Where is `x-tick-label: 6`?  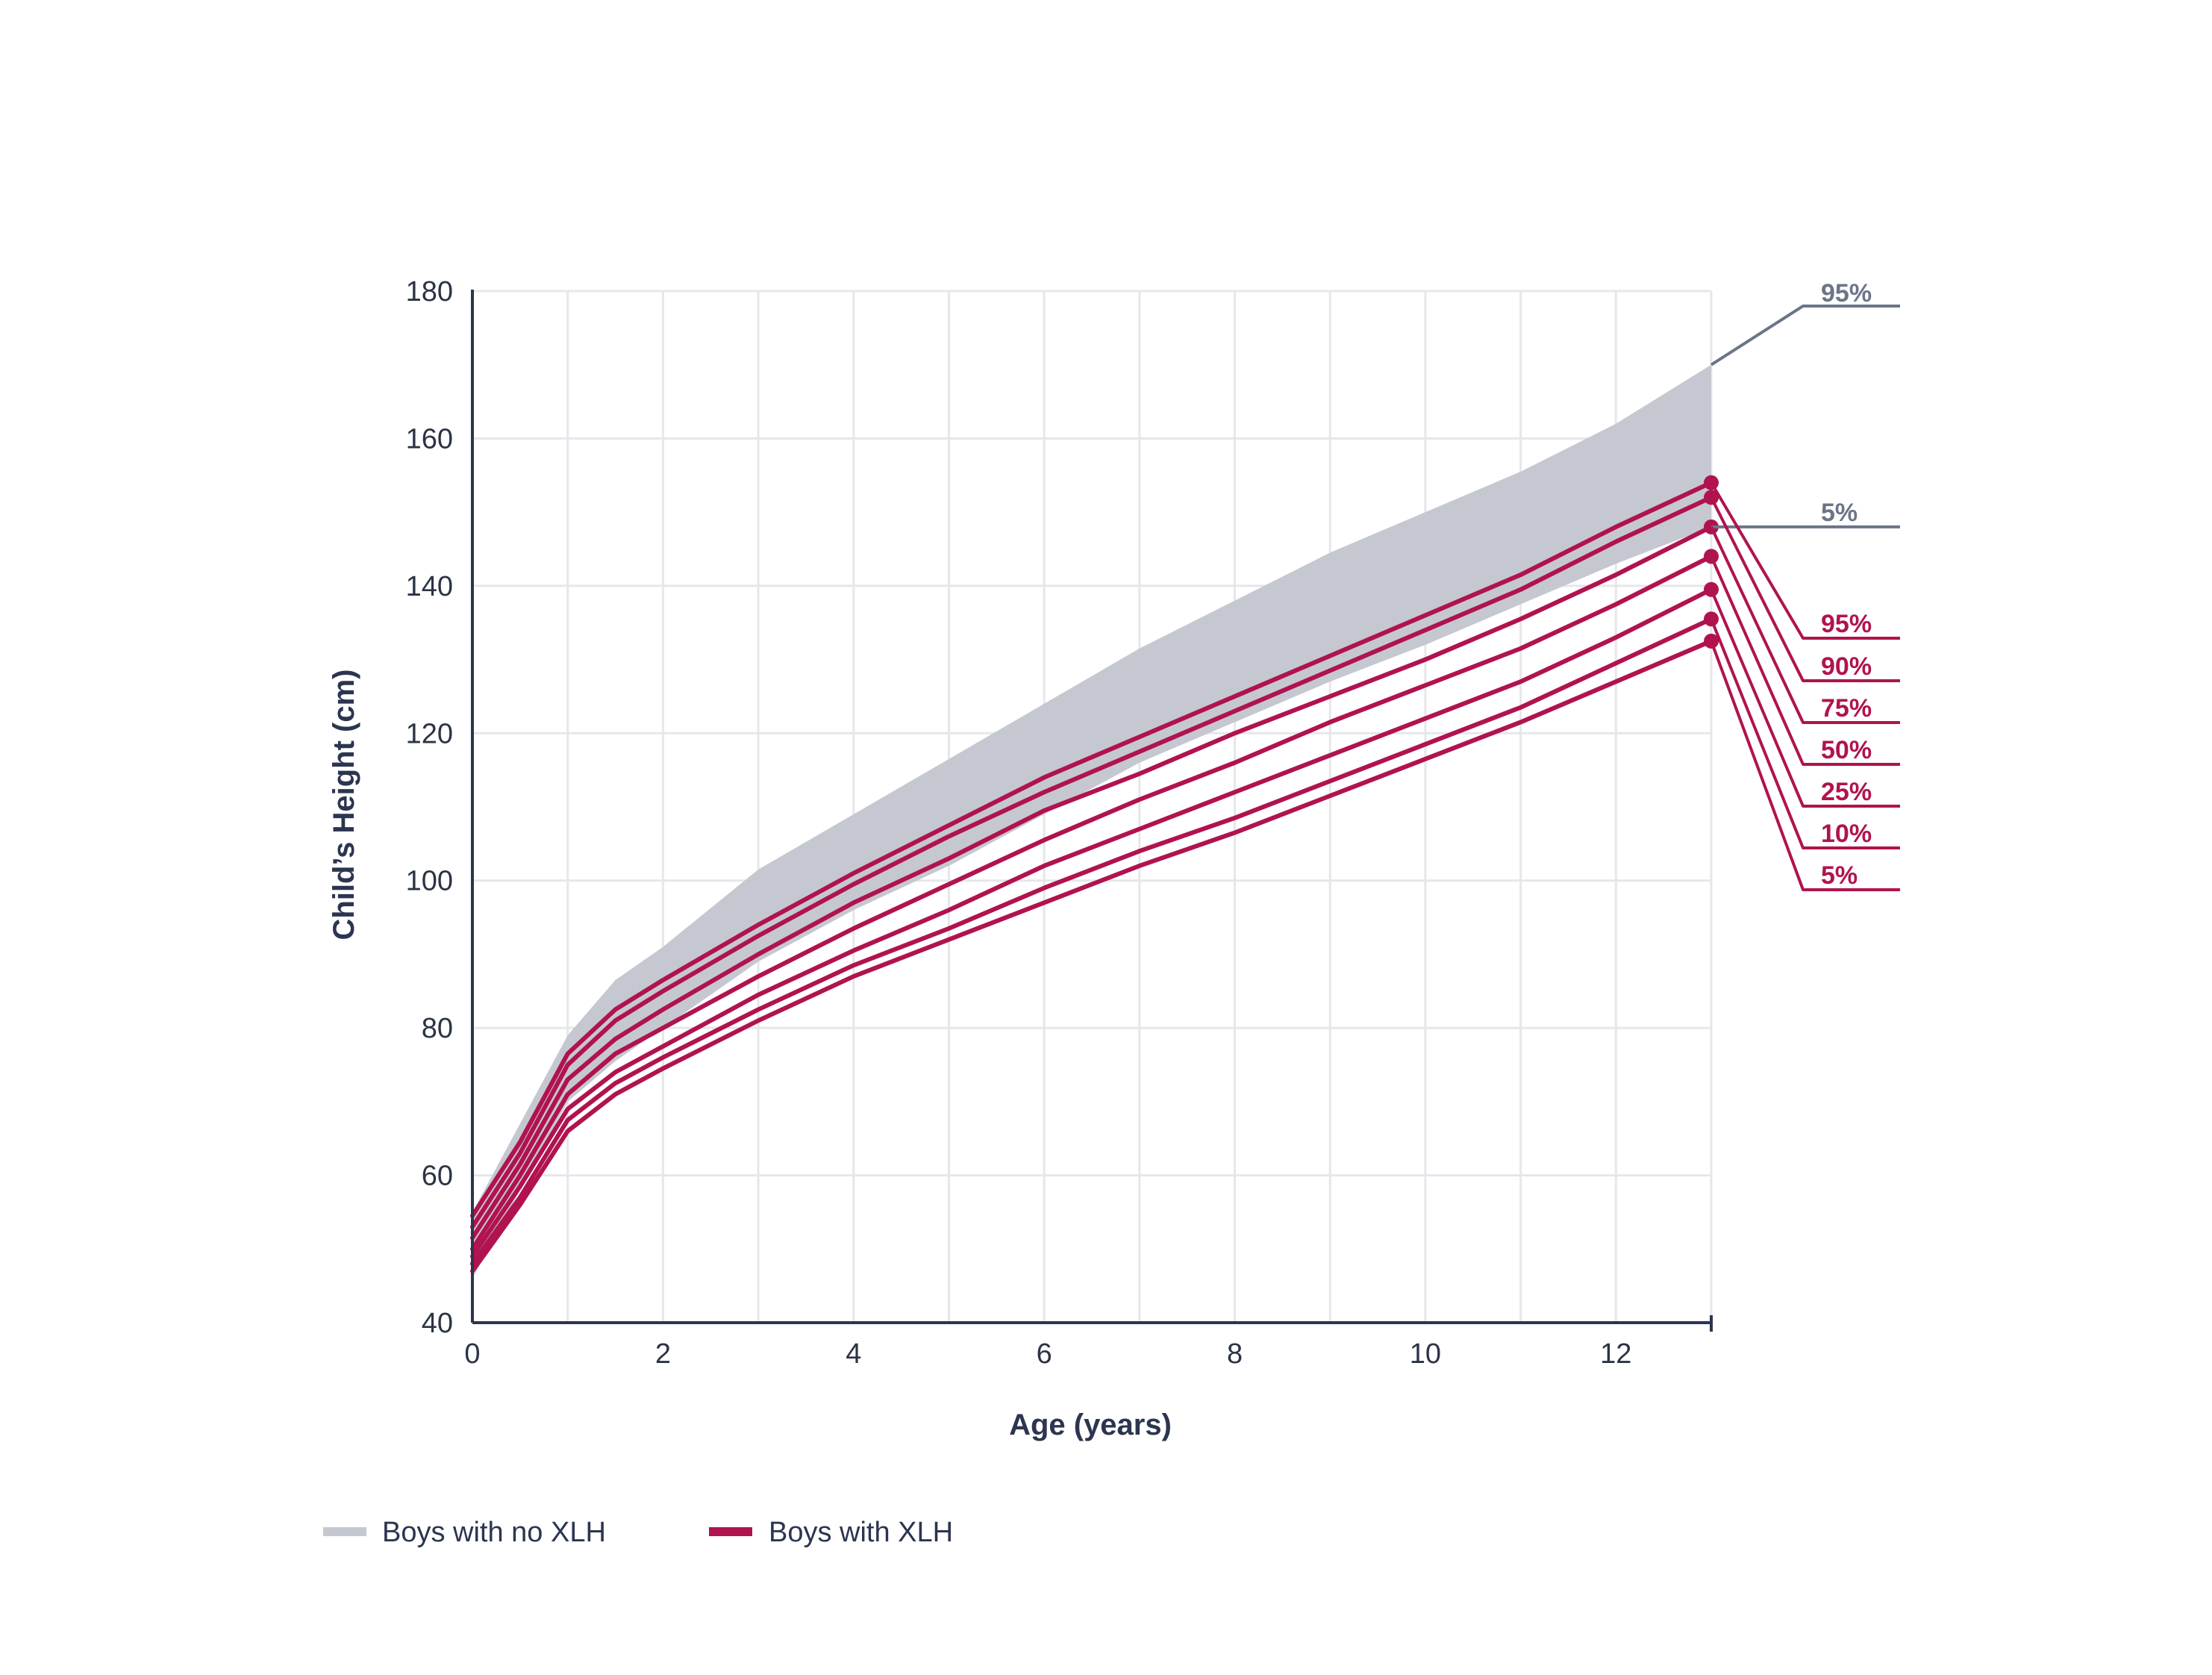
x-tick-label: 6 is located at coordinates (1044, 1354).